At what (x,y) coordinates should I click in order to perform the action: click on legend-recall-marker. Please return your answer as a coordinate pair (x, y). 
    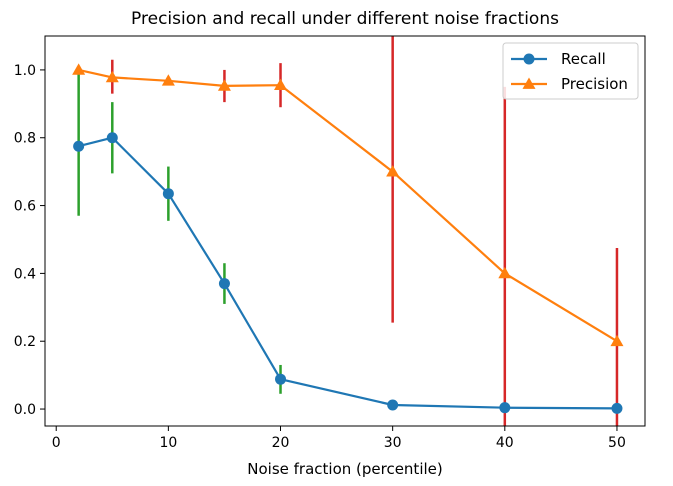
    Looking at the image, I should click on (529, 59).